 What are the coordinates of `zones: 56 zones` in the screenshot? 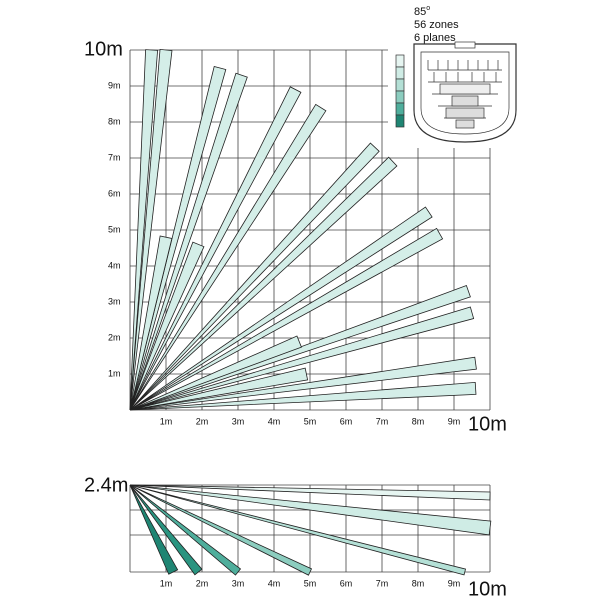 It's located at (436, 25).